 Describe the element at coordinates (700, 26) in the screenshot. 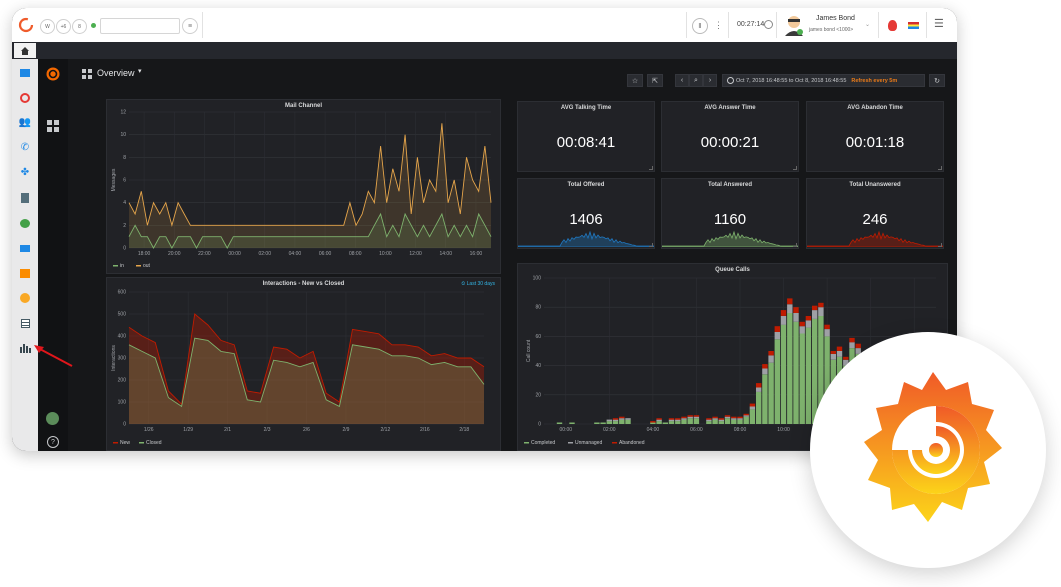

I see `pause-button: Ⅱ` at that location.